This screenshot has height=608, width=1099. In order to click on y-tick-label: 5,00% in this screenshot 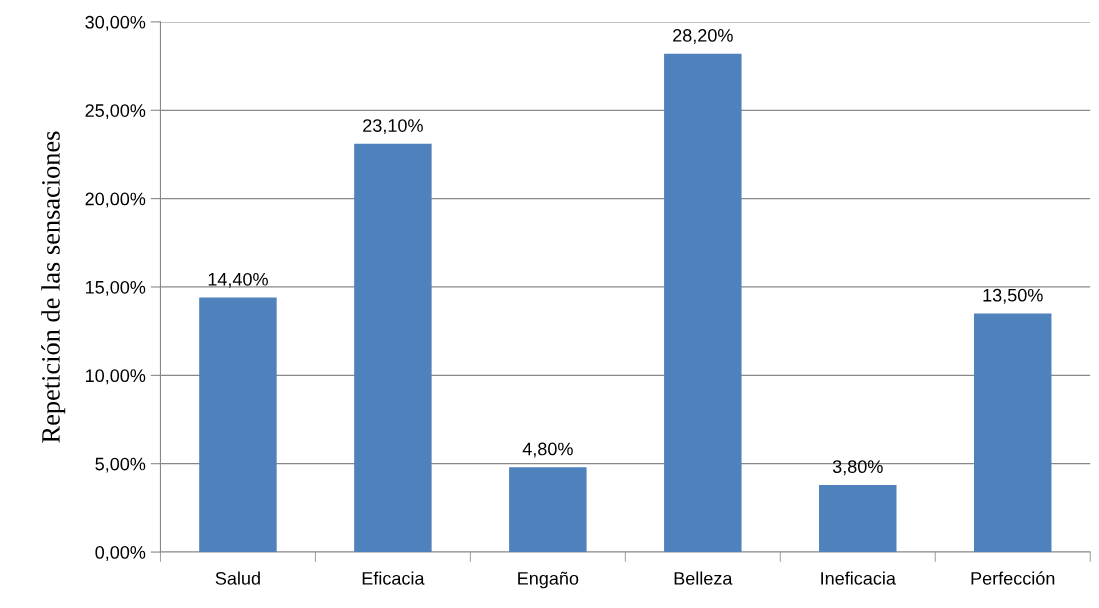, I will do `click(120, 465)`.